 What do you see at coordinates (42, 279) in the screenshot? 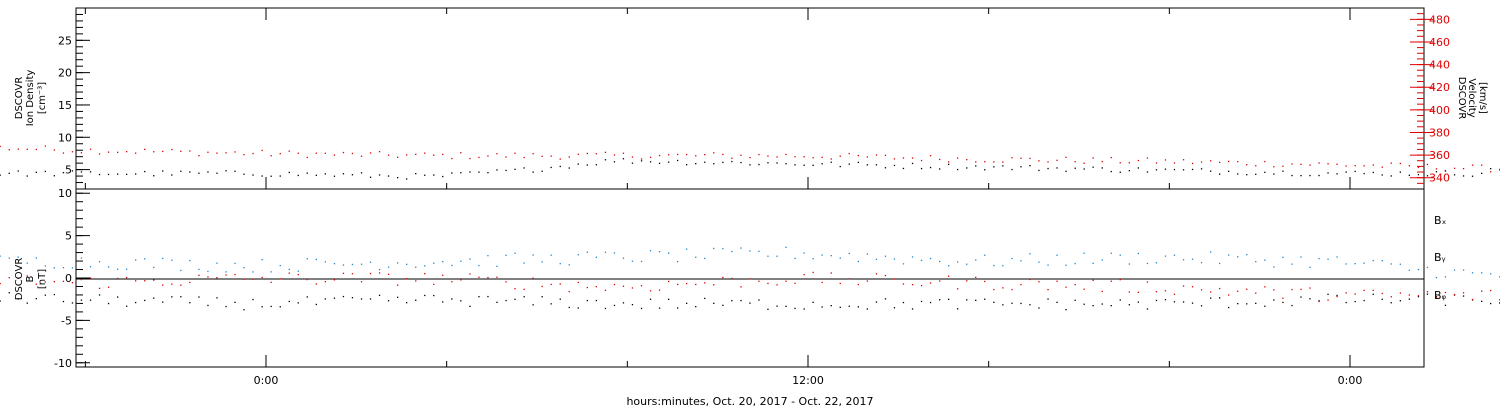
I see `bottom-left-ylabel-line3: [nT]` at bounding box center [42, 279].